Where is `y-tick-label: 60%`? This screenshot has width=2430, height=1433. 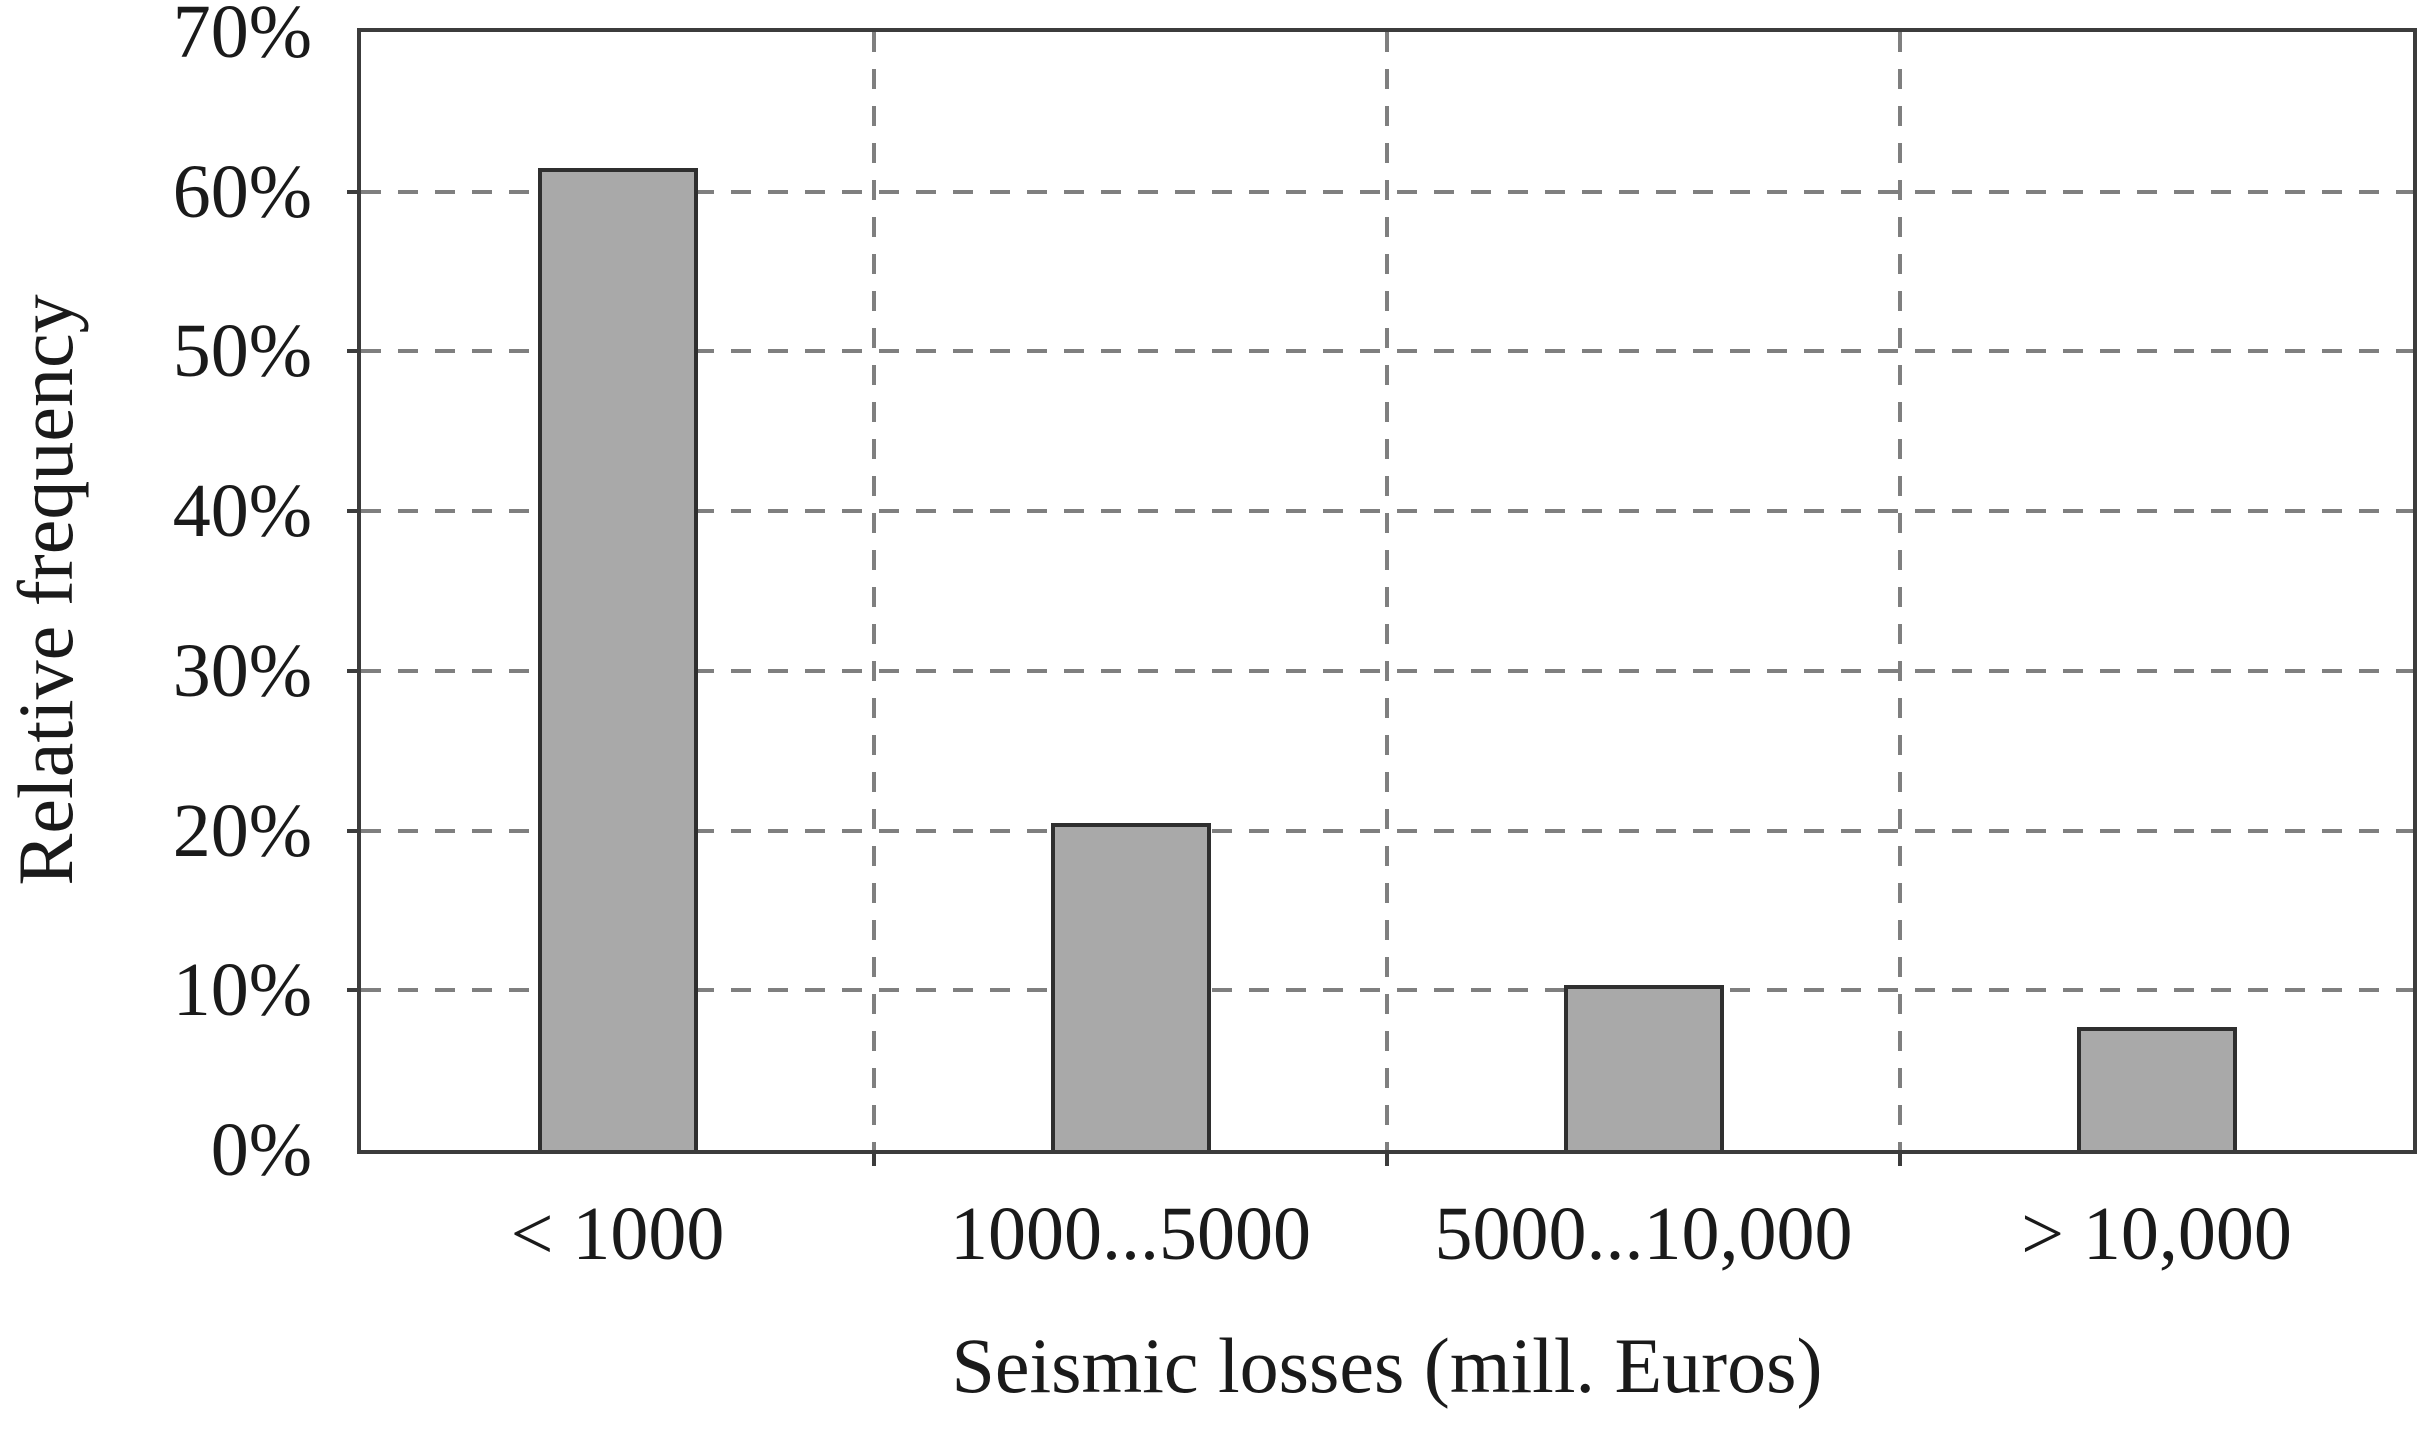 y-tick-label: 60% is located at coordinates (242, 191).